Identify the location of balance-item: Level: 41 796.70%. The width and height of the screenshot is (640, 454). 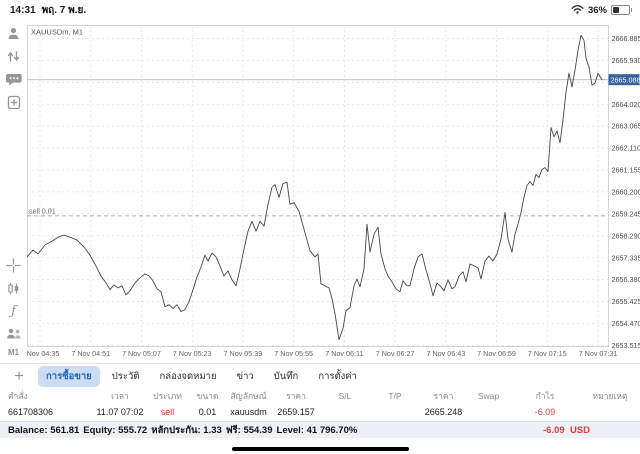
(317, 430).